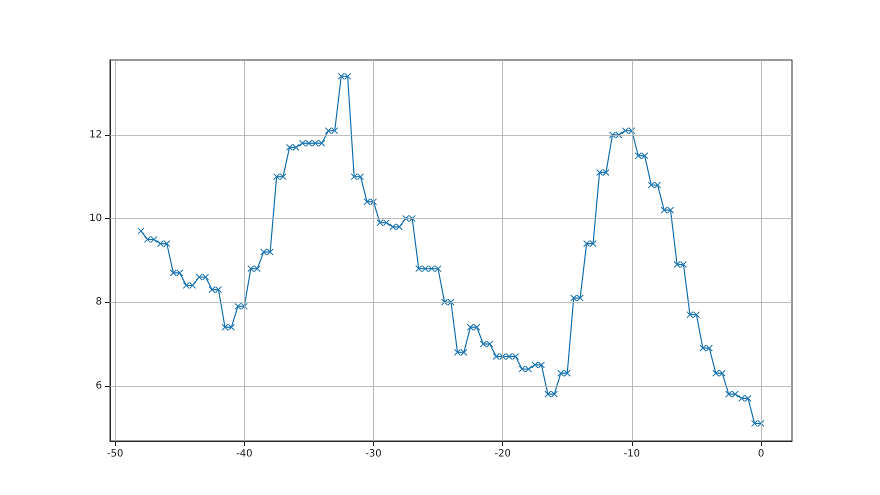 Image resolution: width=880 pixels, height=495 pixels. I want to click on y-tick-label: 10, so click(95, 218).